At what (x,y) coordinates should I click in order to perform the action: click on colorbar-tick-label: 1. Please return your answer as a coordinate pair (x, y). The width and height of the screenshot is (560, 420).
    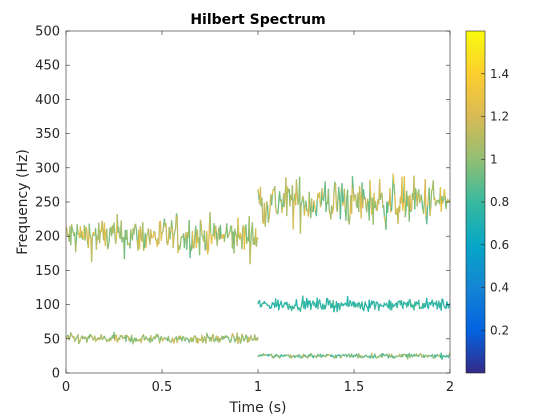
    Looking at the image, I should click on (494, 159).